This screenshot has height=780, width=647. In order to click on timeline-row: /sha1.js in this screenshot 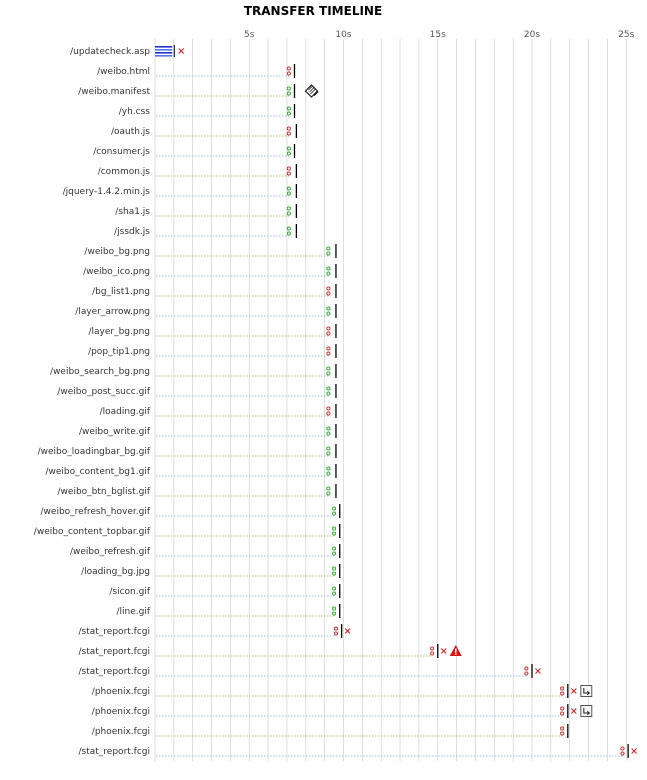, I will do `click(206, 211)`.